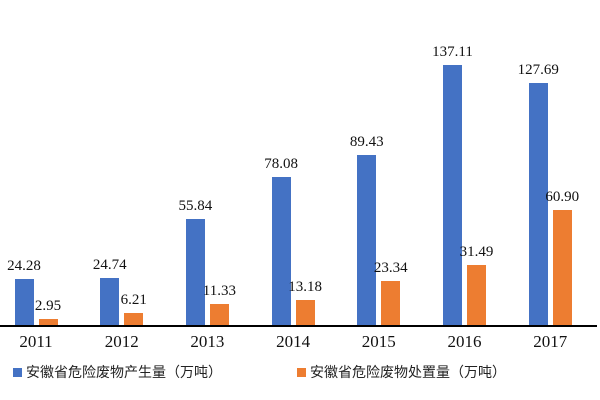 The width and height of the screenshot is (600, 400). I want to click on value-label-production-2016: 137.11, so click(452, 52).